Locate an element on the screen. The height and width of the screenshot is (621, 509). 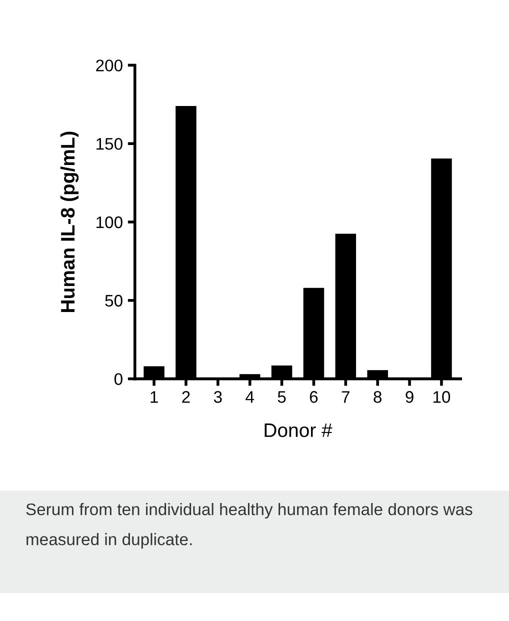
x-tick-label: 4 is located at coordinates (250, 397).